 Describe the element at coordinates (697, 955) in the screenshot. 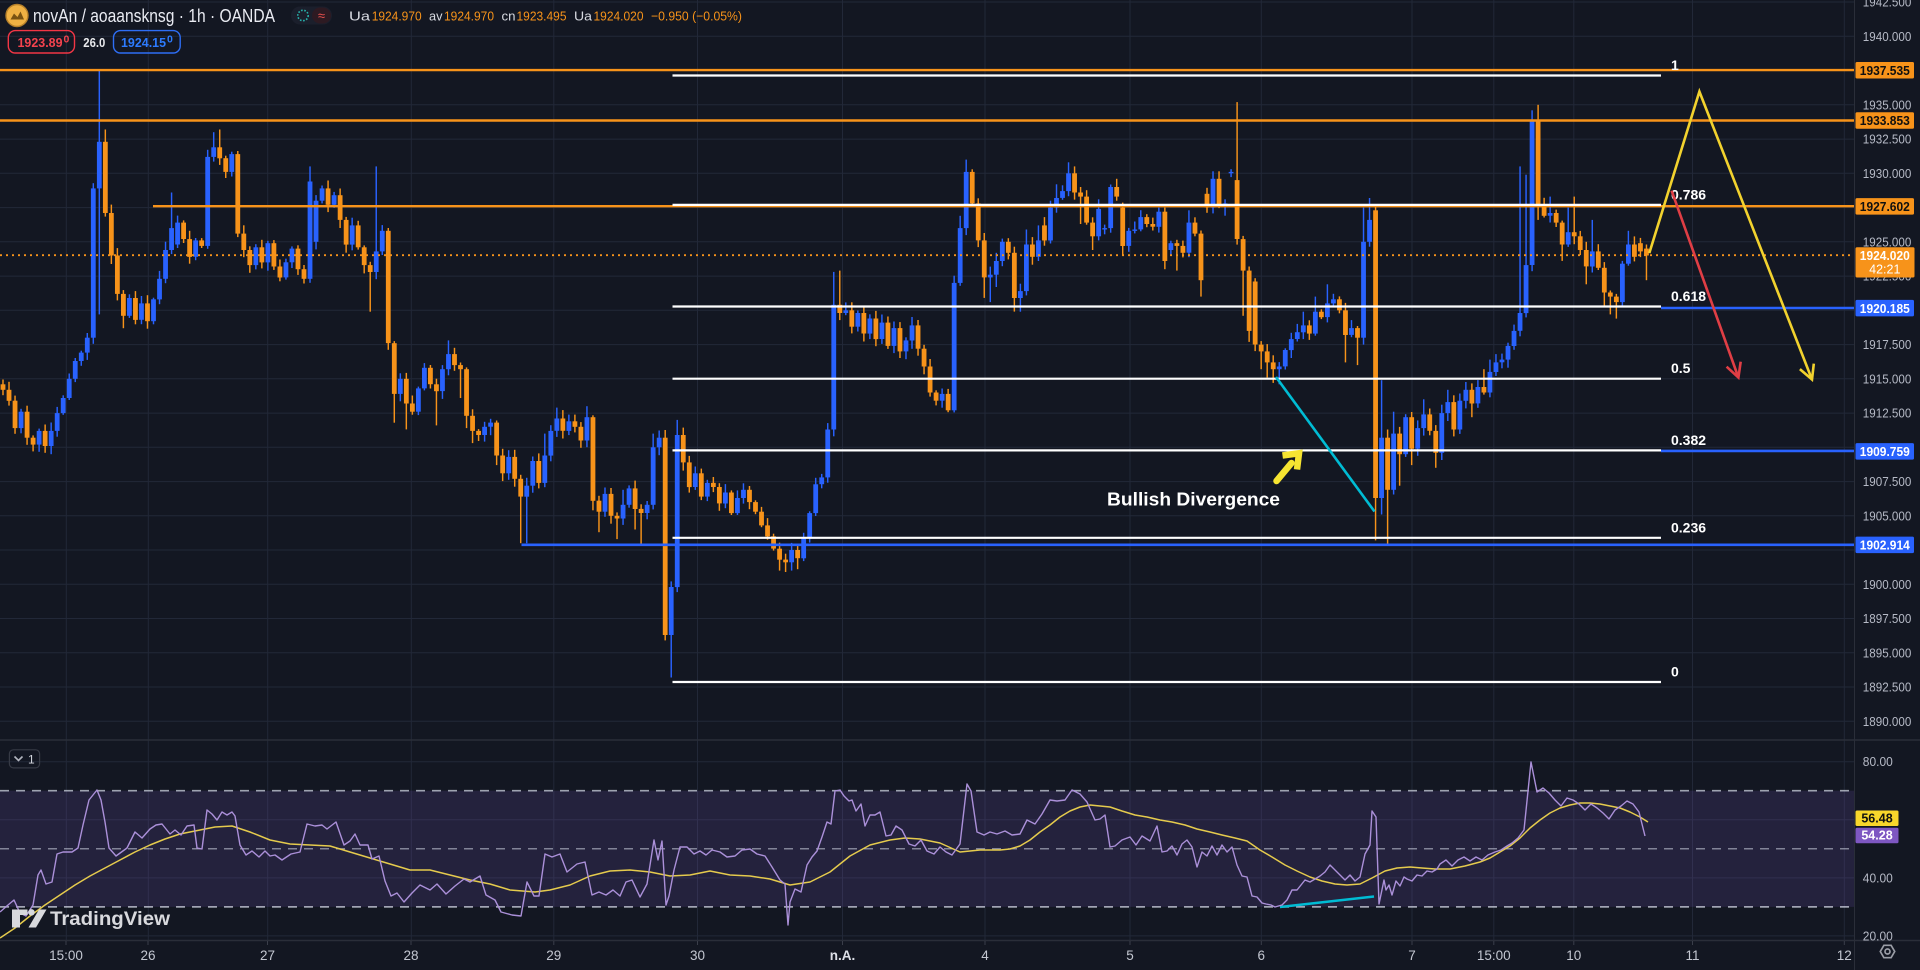

I see `svg-text: 30` at that location.